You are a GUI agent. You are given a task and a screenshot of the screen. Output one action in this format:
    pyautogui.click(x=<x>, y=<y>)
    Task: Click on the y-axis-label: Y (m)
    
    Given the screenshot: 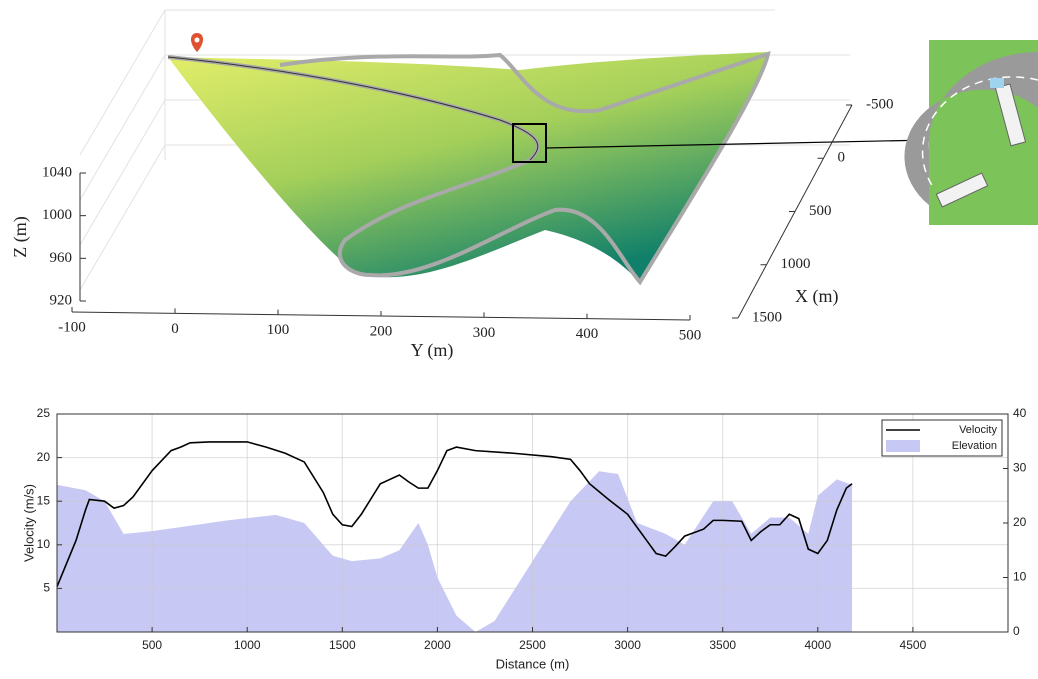 What is the action you would take?
    pyautogui.click(x=432, y=350)
    